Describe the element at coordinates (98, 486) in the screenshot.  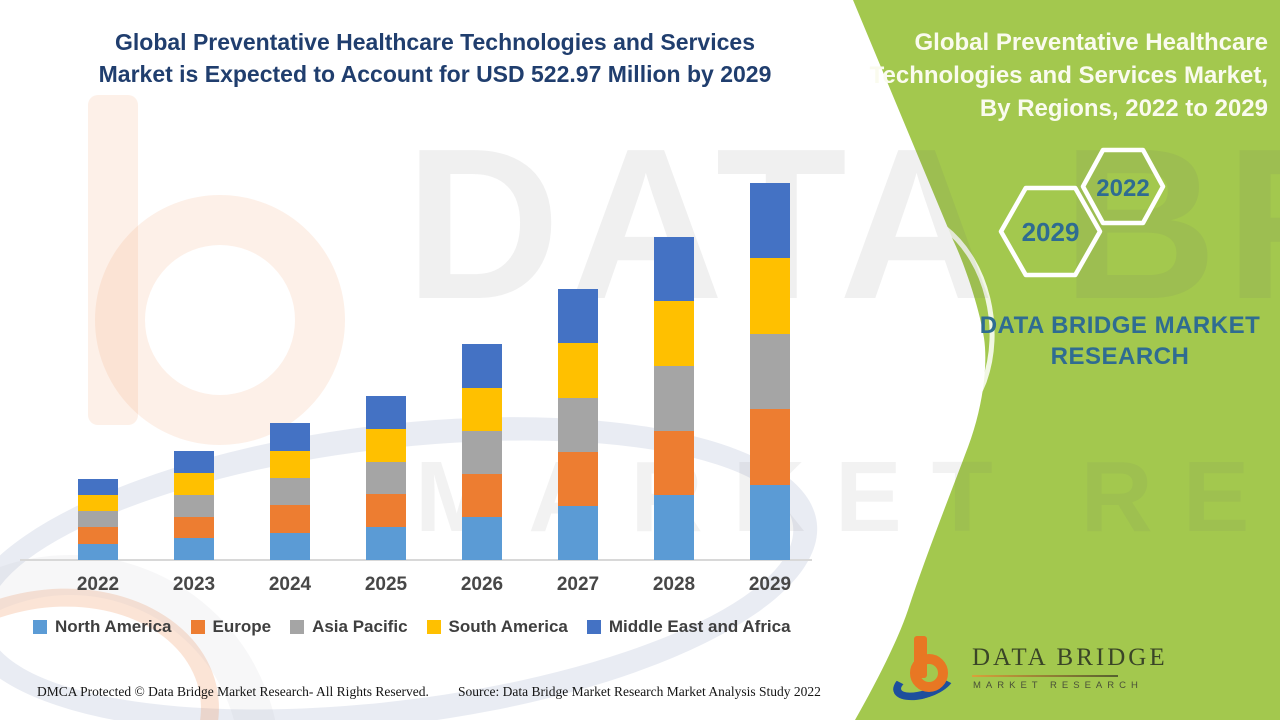
I see `bar-segment-2022-middle-east-and-africa` at that location.